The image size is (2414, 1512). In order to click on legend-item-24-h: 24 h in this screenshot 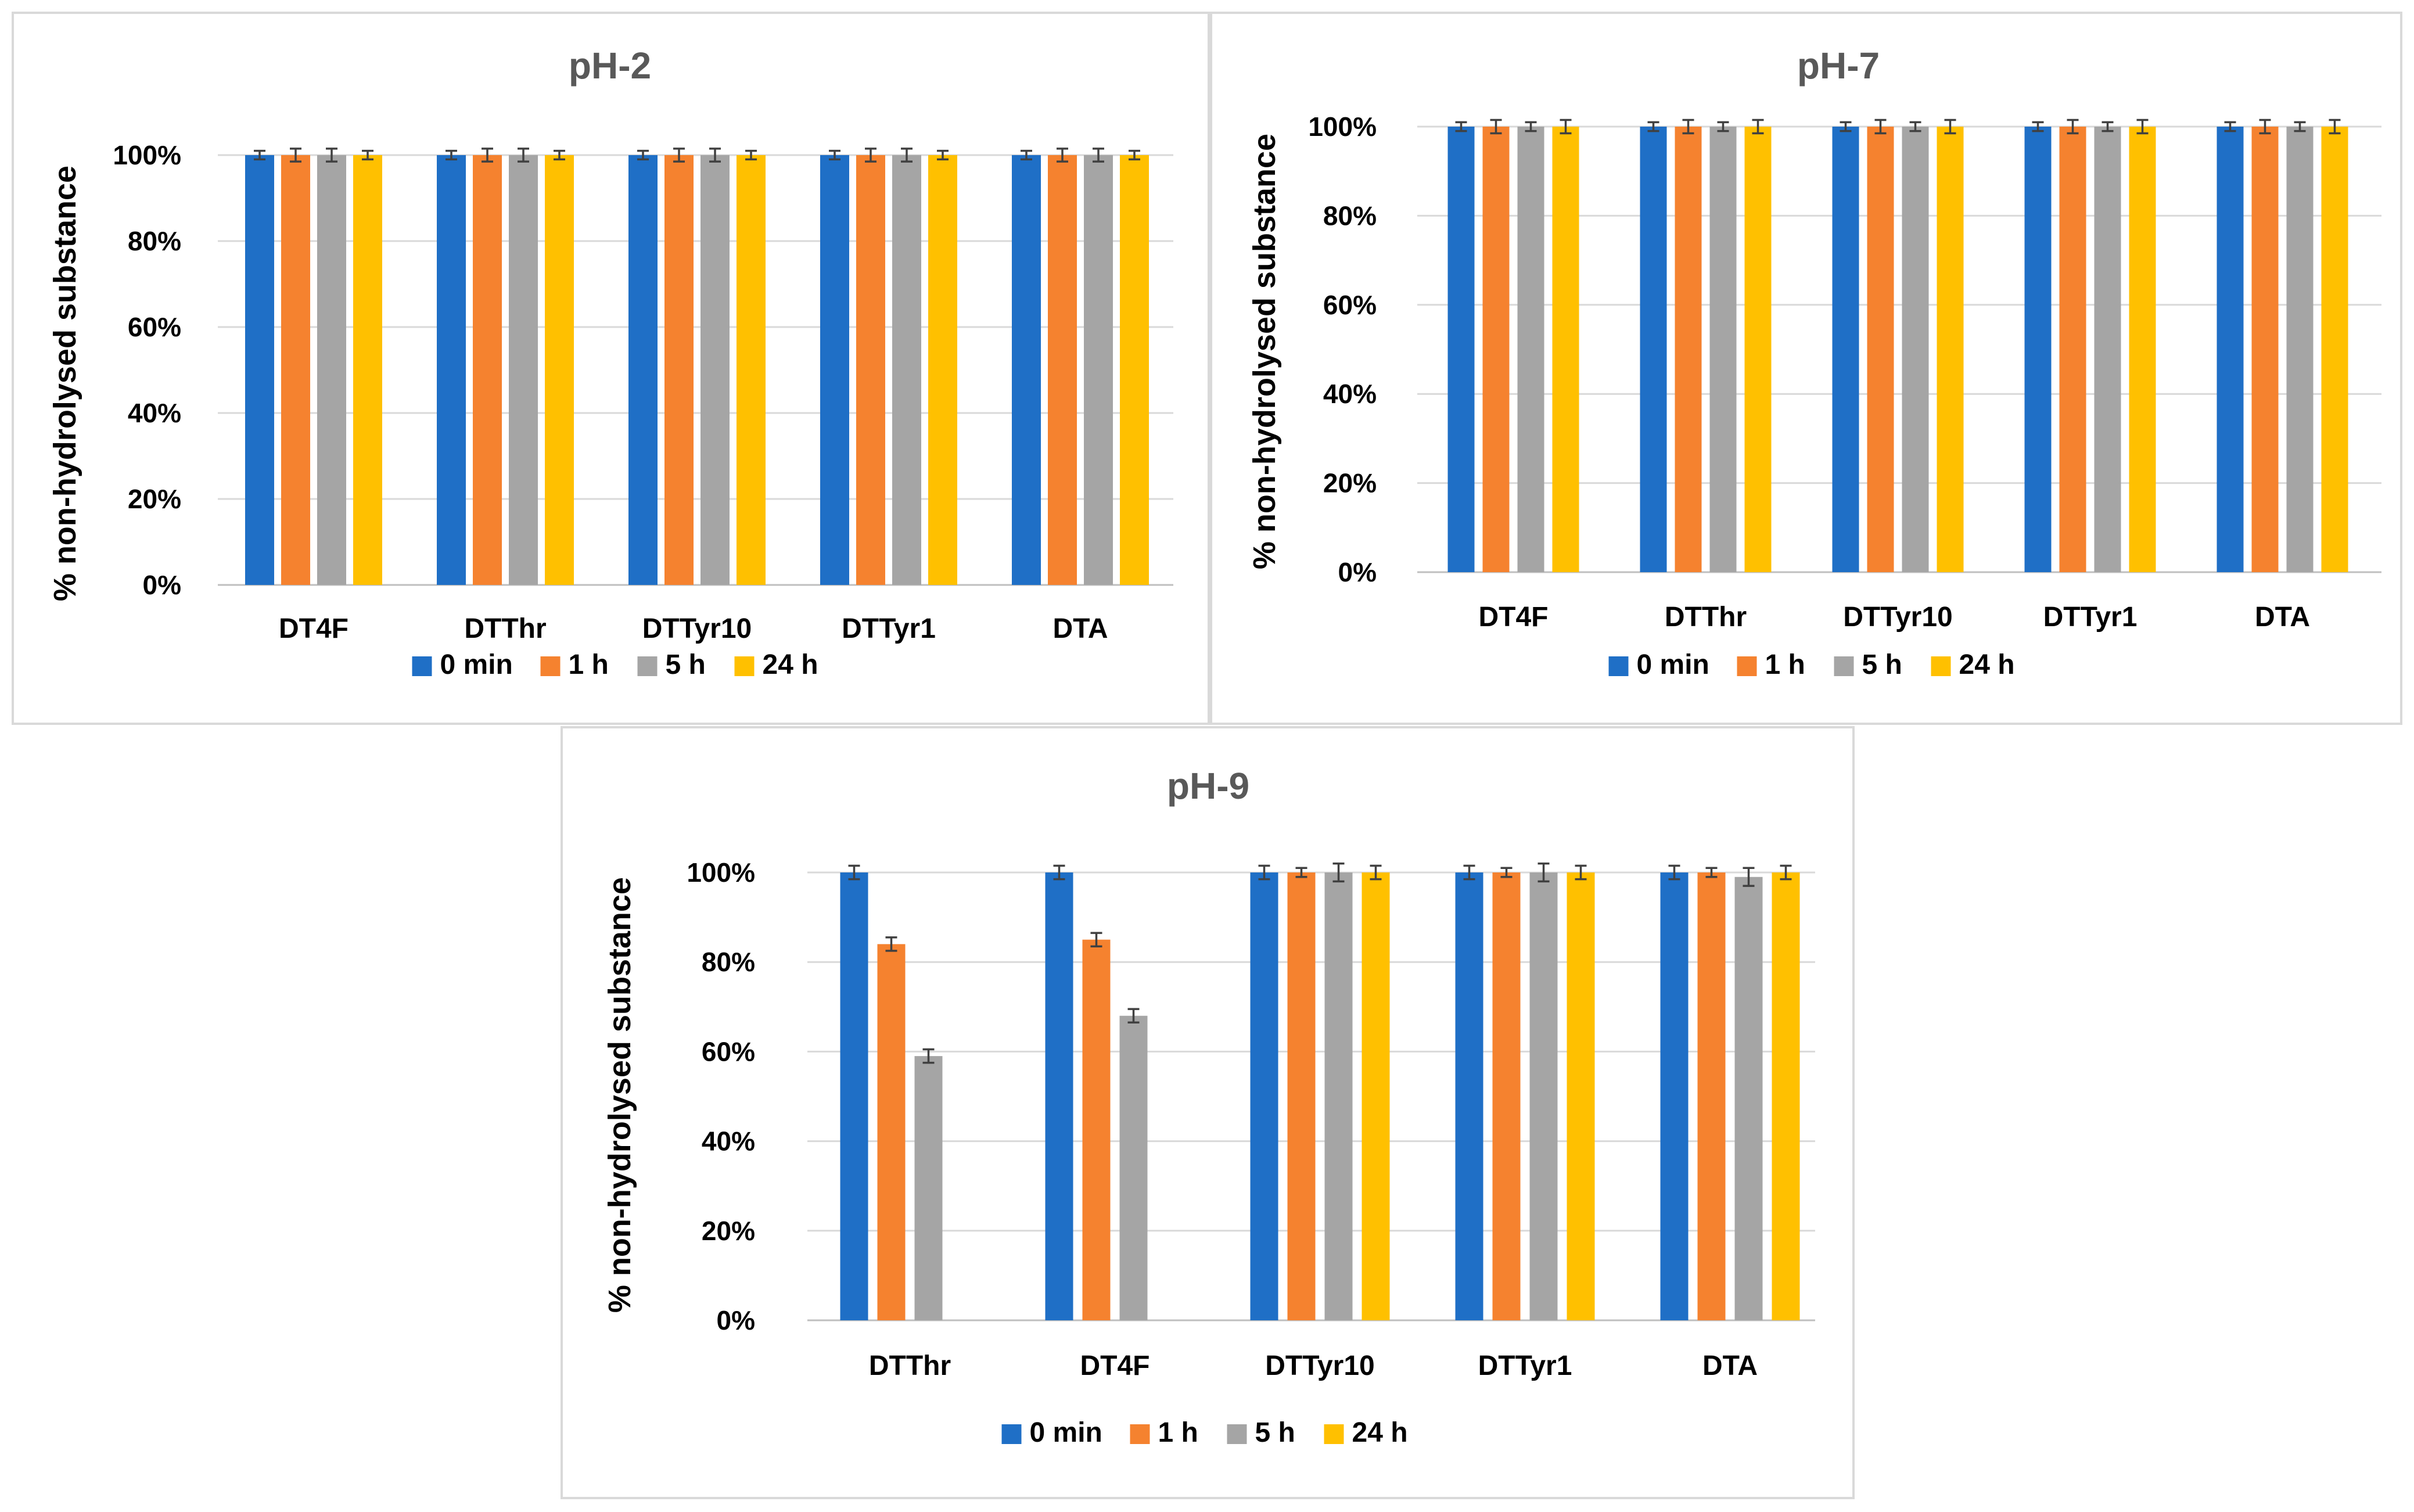, I will do `click(1973, 664)`.